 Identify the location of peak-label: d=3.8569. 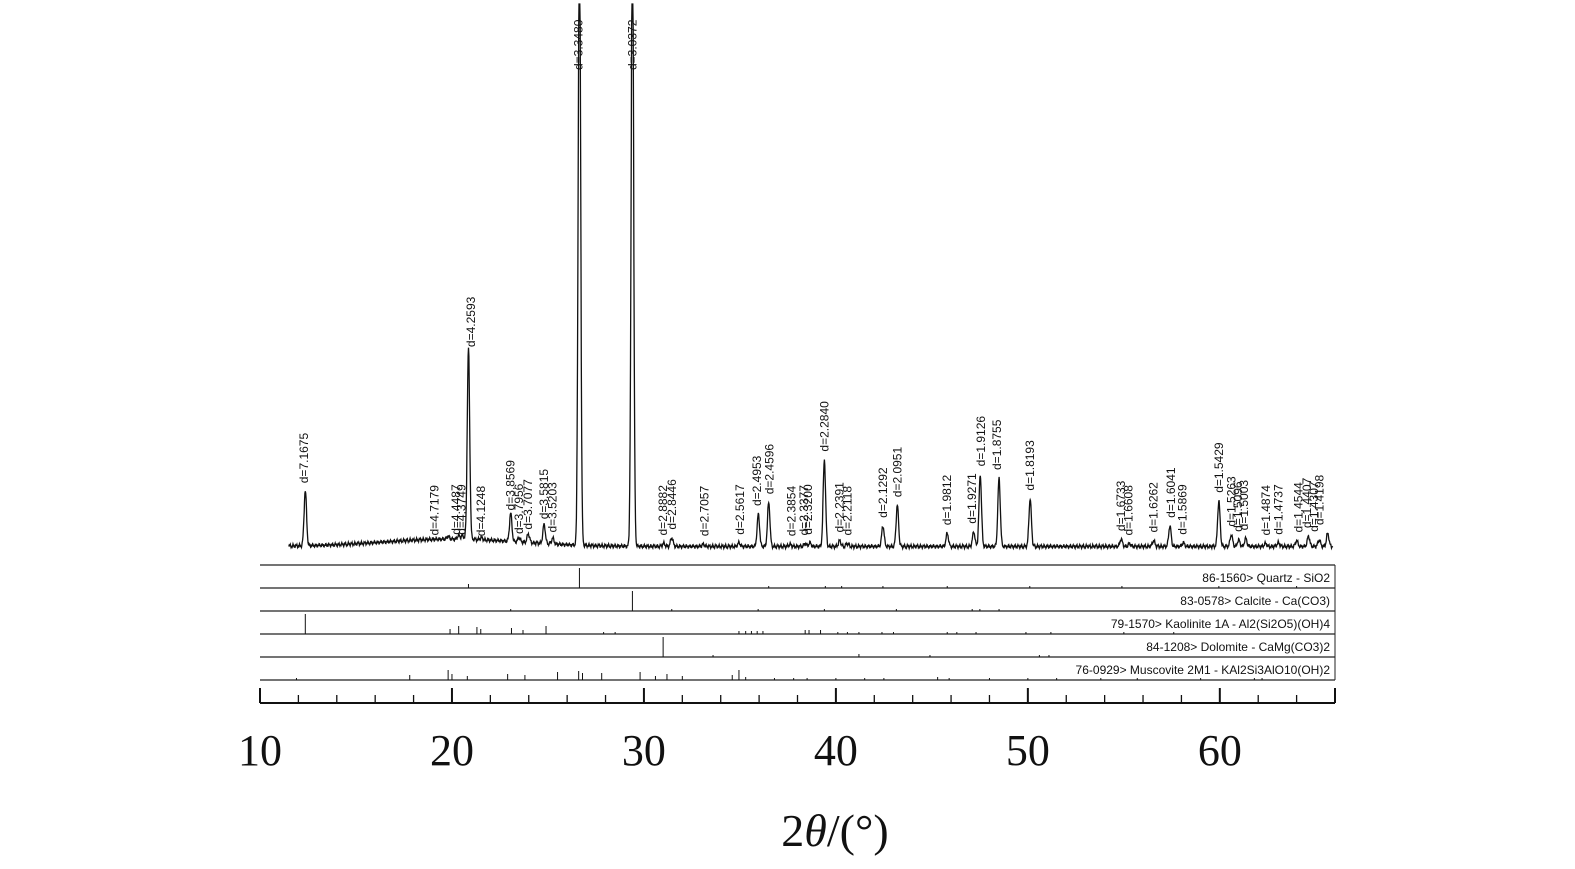
(511, 485).